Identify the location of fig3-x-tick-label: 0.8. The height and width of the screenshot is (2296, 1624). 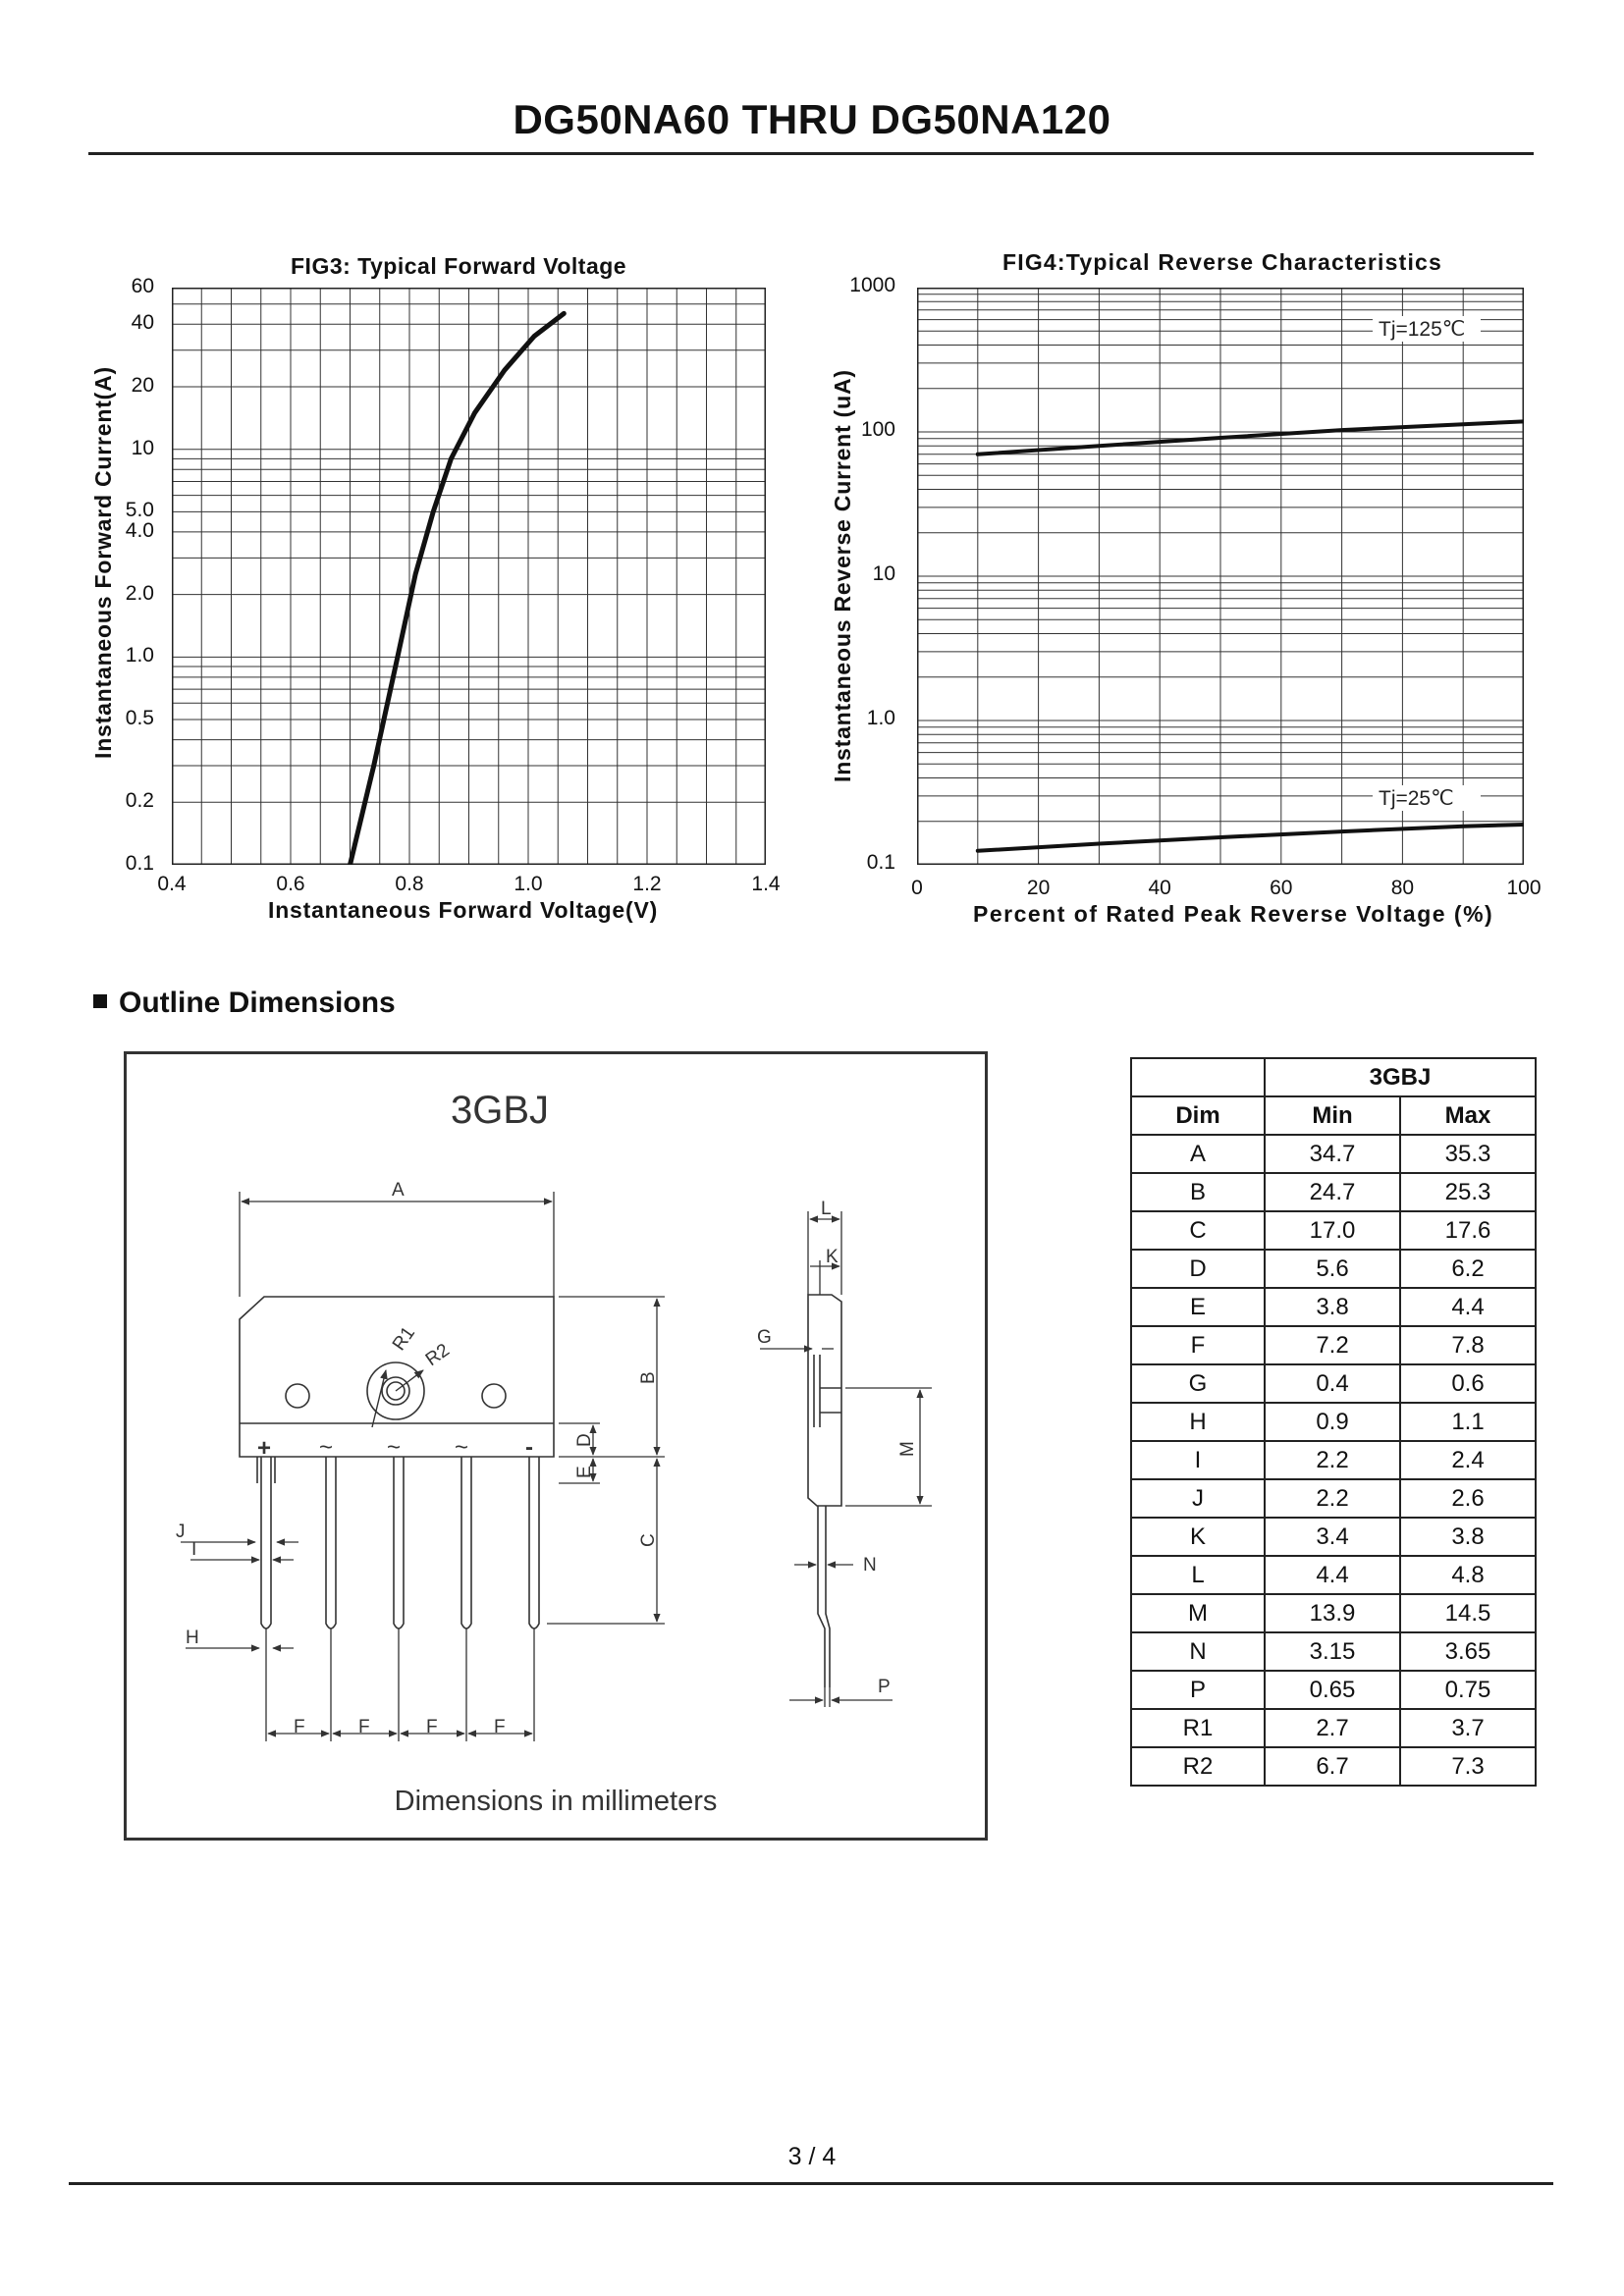
(409, 884).